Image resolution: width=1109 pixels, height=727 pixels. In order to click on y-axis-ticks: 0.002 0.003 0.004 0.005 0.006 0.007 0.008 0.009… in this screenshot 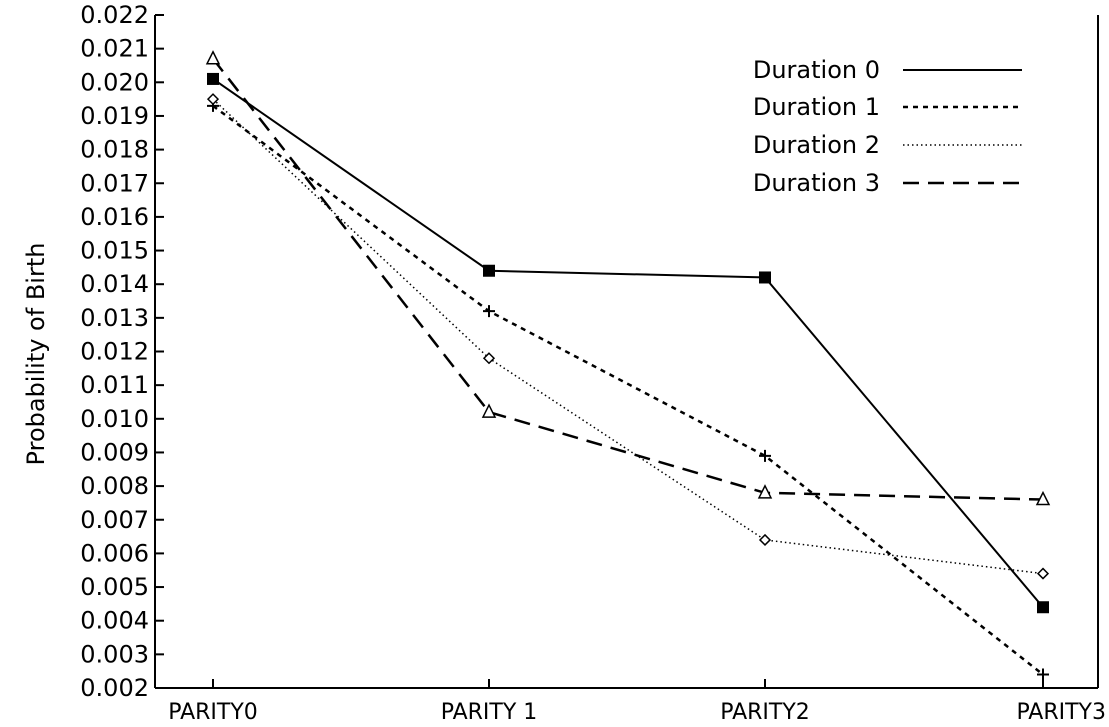, I will do `click(122, 351)`.